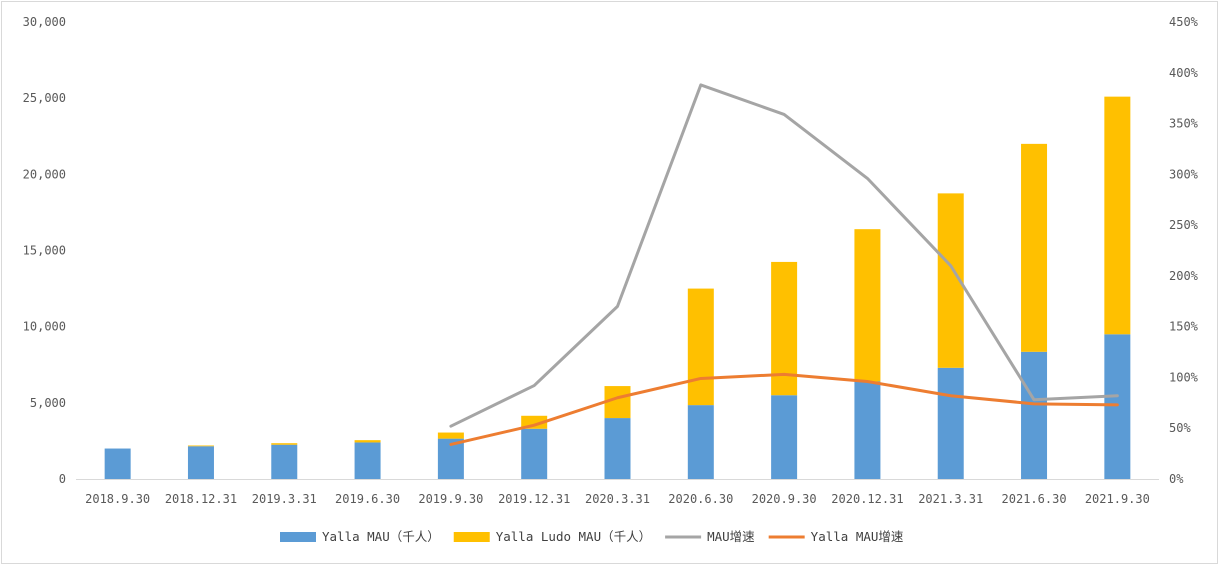 This screenshot has height=571, width=1220. I want to click on y-left-tick-label: 25,000, so click(44, 98).